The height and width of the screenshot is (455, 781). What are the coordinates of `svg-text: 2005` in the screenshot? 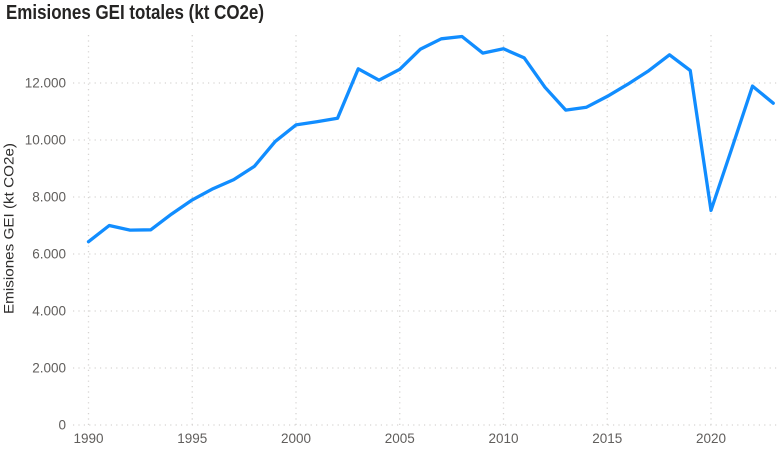 It's located at (400, 438).